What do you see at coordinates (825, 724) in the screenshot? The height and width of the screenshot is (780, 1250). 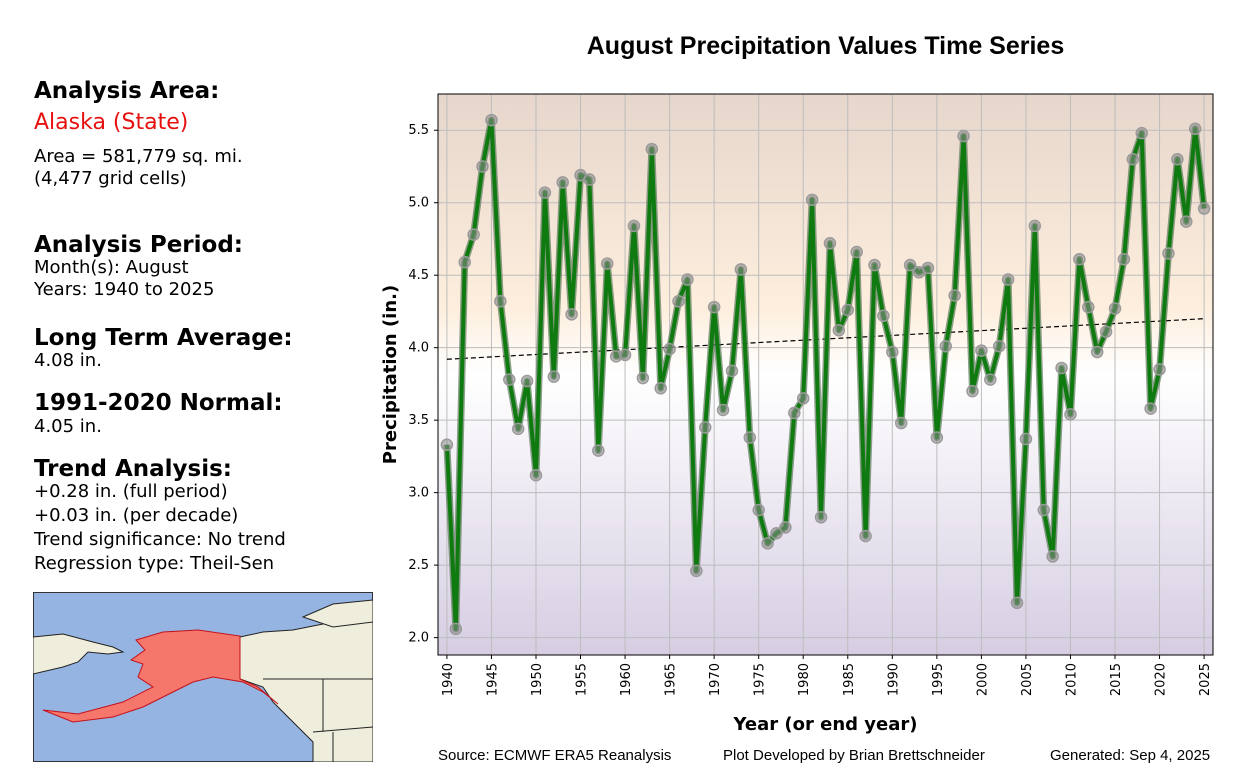 I see `x-axis-label: Year (or end year)` at bounding box center [825, 724].